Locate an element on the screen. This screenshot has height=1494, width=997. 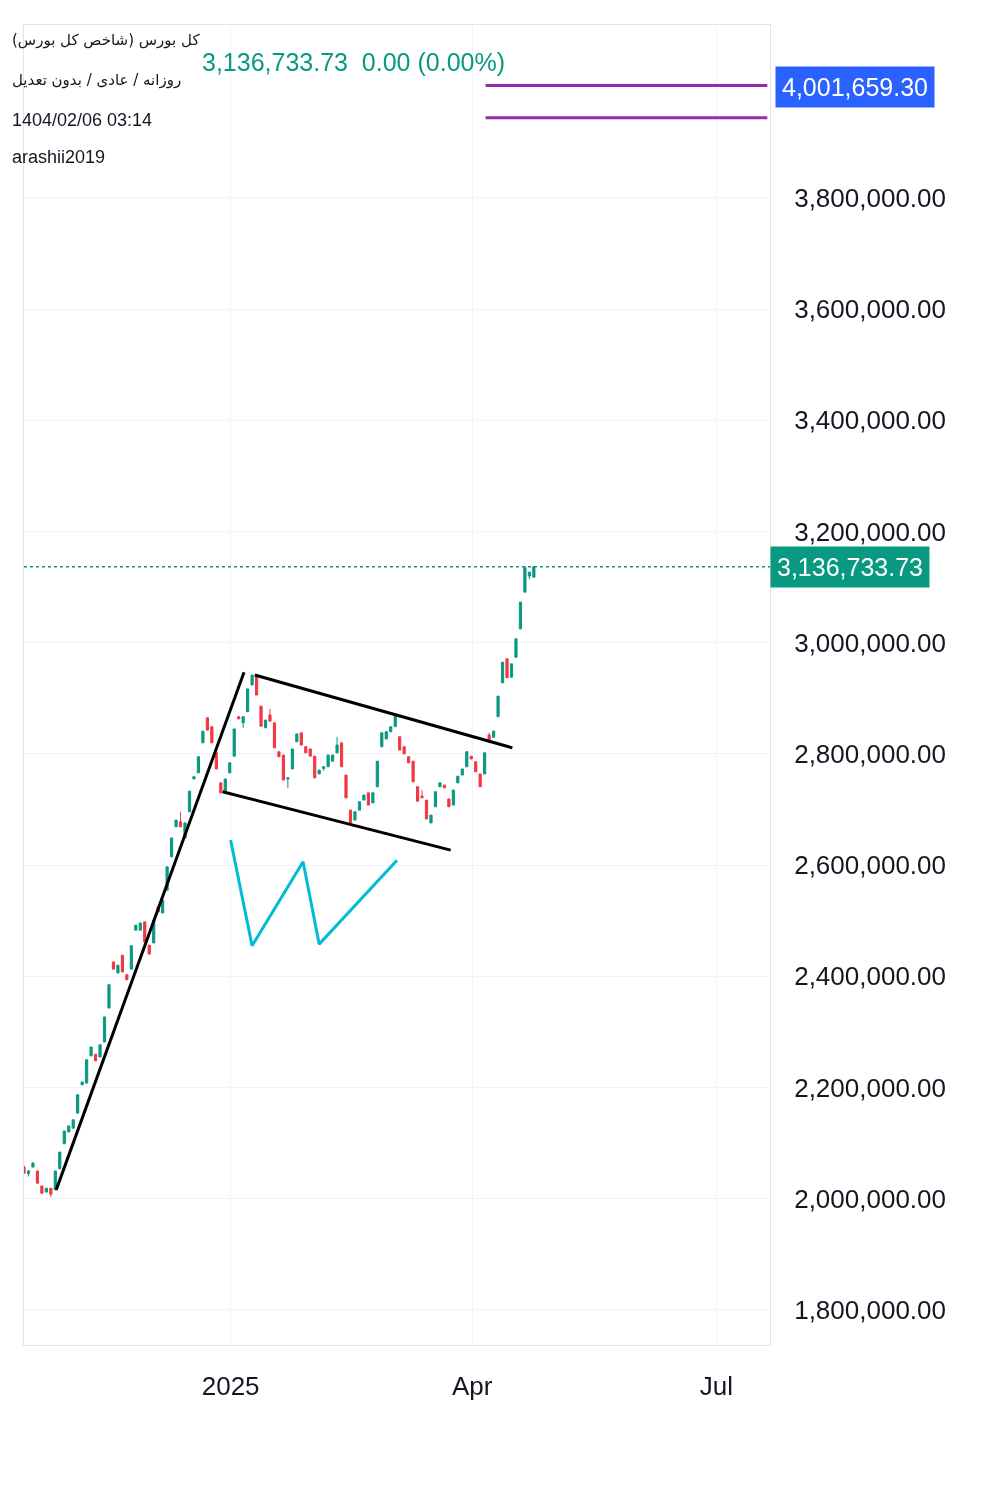
y-tick-label: 2,800,000.00 is located at coordinates (870, 754).